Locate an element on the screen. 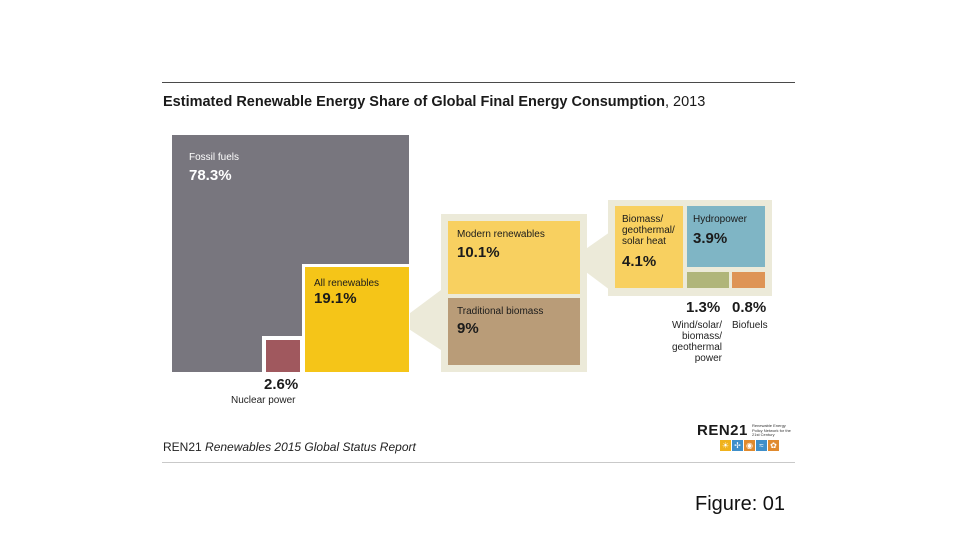 This screenshot has width=960, height=540. value-biomass-heat: 4.1% is located at coordinates (639, 261).